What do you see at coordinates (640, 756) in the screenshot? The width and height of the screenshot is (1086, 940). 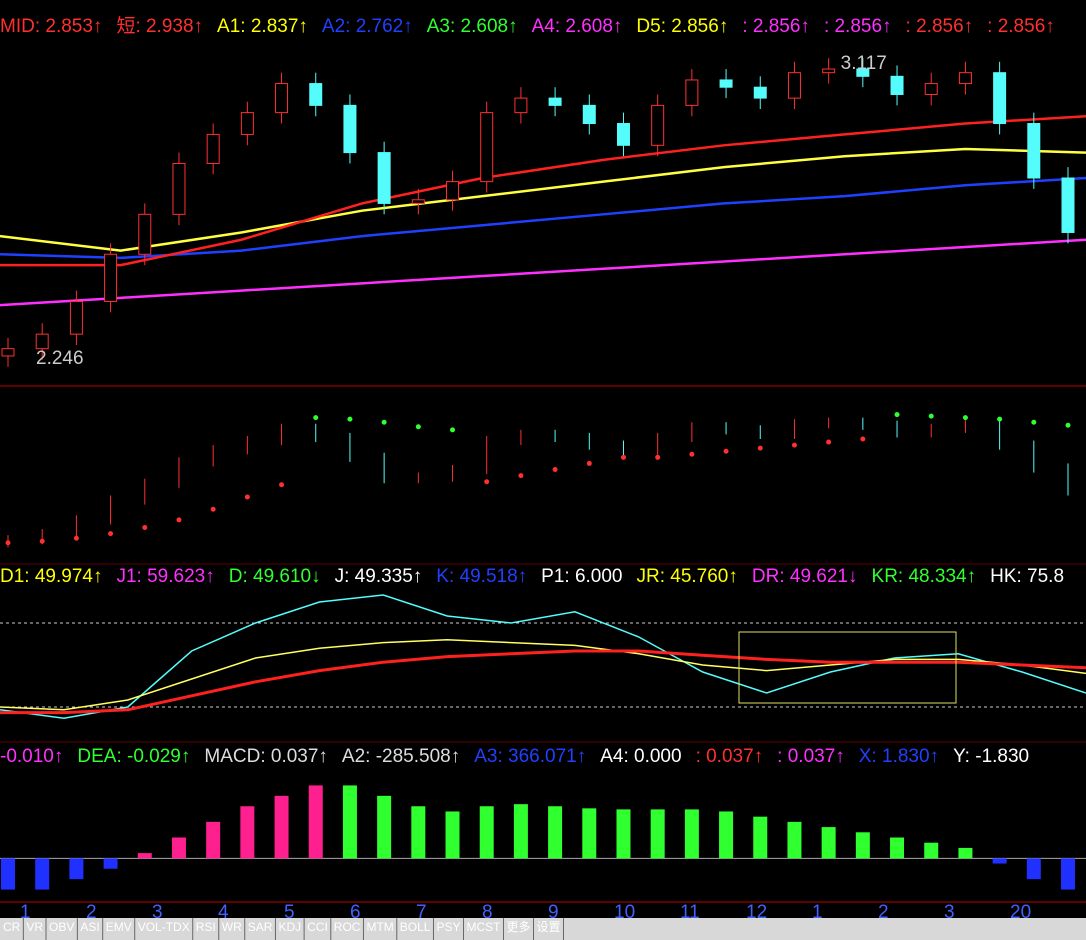 I see `indicator-label: A4: 0.000` at bounding box center [640, 756].